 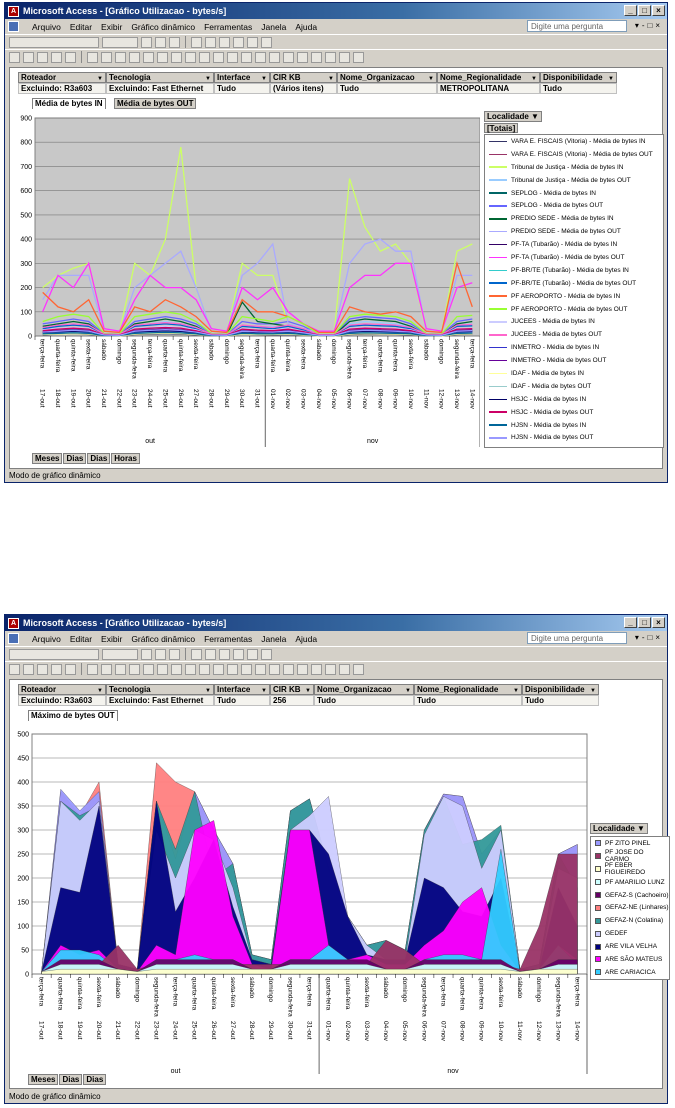 What do you see at coordinates (577, 638) in the screenshot?
I see `help-search-input: Digite uma pergunta` at bounding box center [577, 638].